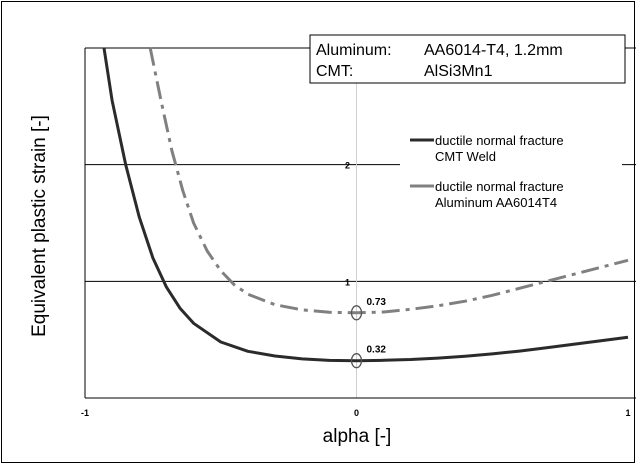 The width and height of the screenshot is (638, 466). Describe the element at coordinates (356, 413) in the screenshot. I see `x-tick-label: 0` at that location.